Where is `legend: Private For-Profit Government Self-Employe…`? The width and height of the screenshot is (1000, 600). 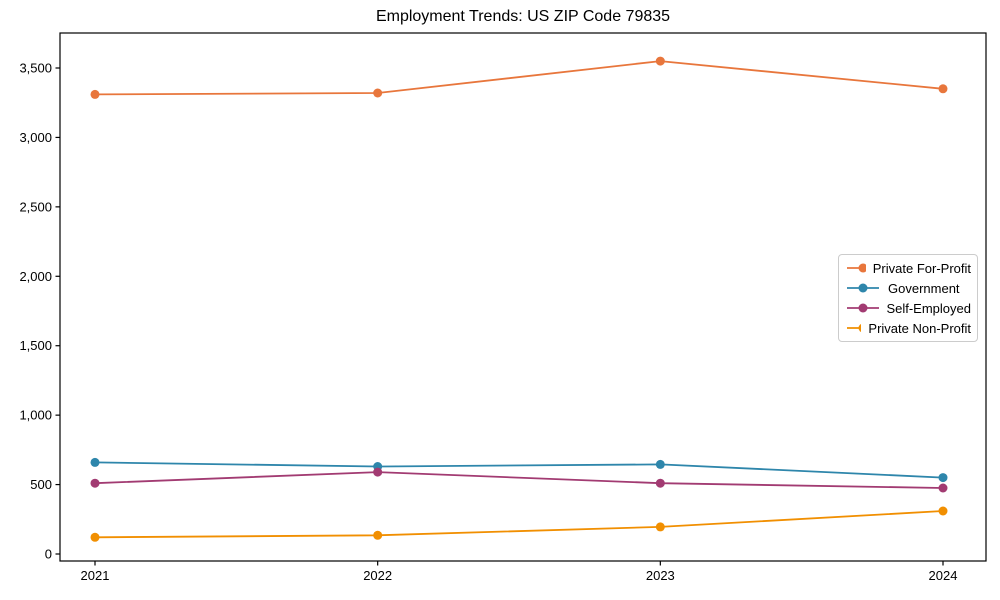
legend: Private For-Profit Government Self-Employe… is located at coordinates (908, 298).